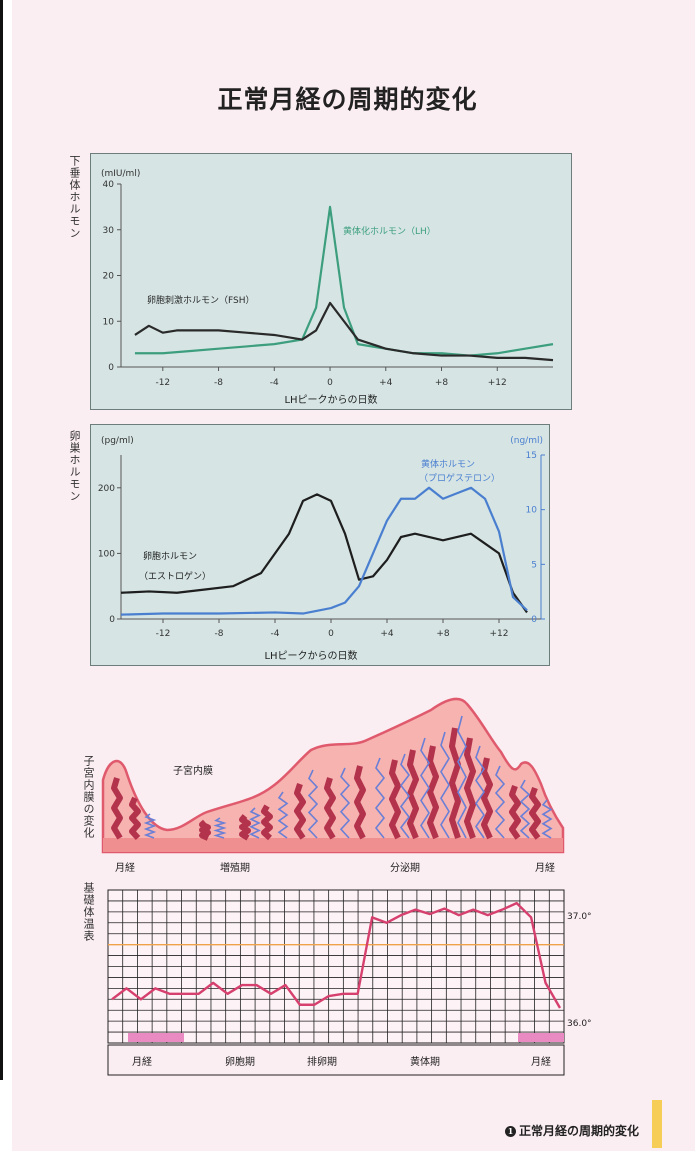 The width and height of the screenshot is (695, 1151). I want to click on bbt-grid, so click(336, 982).